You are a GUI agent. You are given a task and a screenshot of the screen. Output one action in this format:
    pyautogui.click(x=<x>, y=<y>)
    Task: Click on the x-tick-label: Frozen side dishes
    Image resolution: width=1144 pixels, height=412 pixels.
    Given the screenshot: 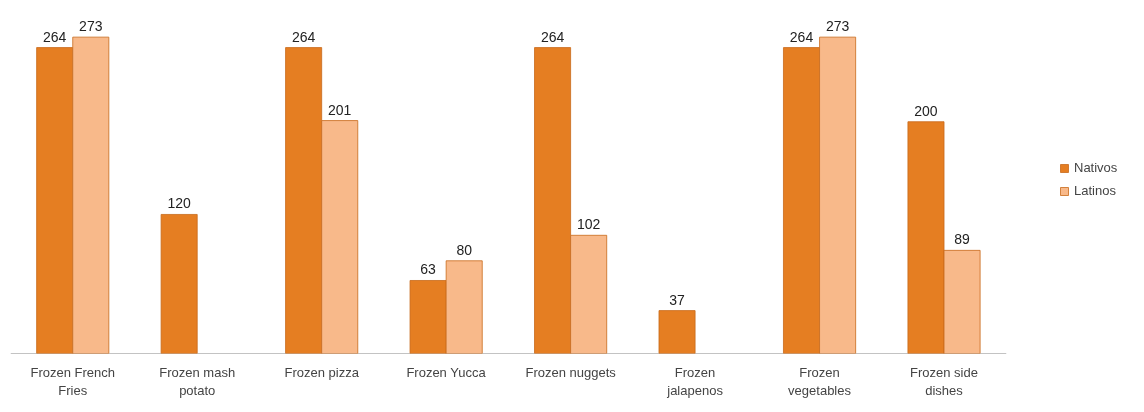 What is the action you would take?
    pyautogui.click(x=944, y=381)
    